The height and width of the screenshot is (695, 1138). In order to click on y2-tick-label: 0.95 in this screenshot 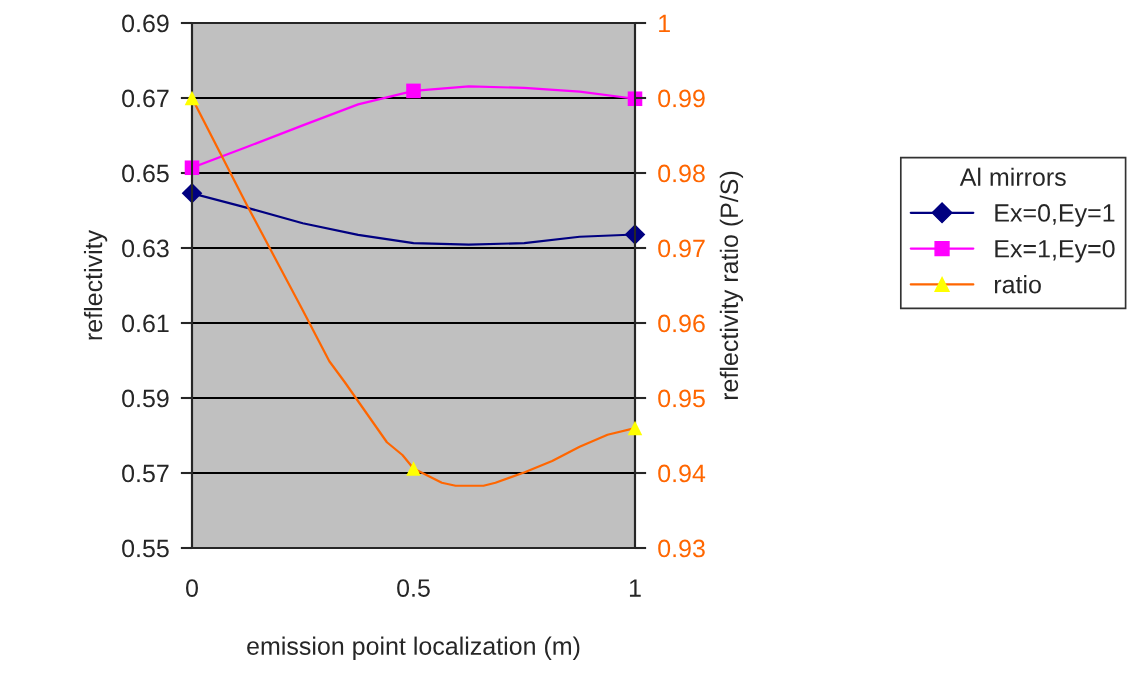, I will do `click(681, 398)`.